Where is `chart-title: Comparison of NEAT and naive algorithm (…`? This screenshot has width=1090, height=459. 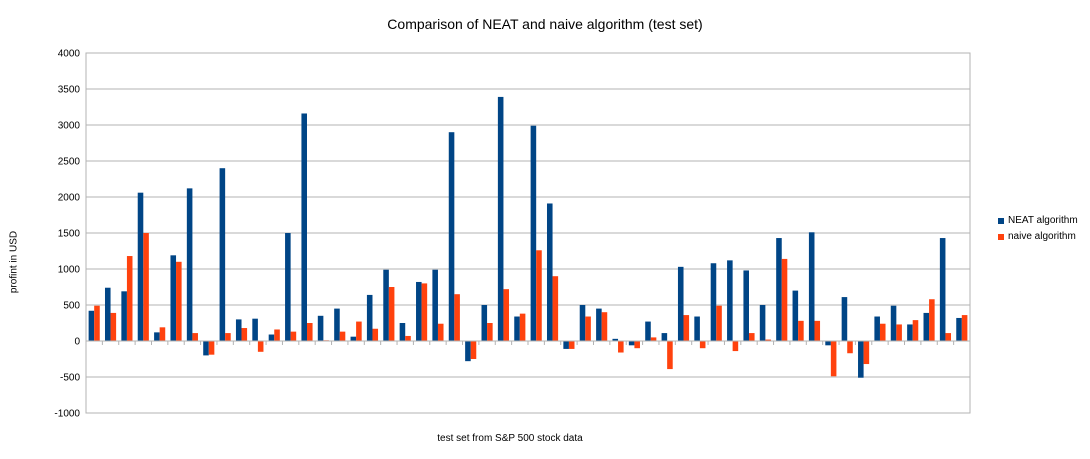
chart-title: Comparison of NEAT and naive algorithm (… is located at coordinates (545, 24).